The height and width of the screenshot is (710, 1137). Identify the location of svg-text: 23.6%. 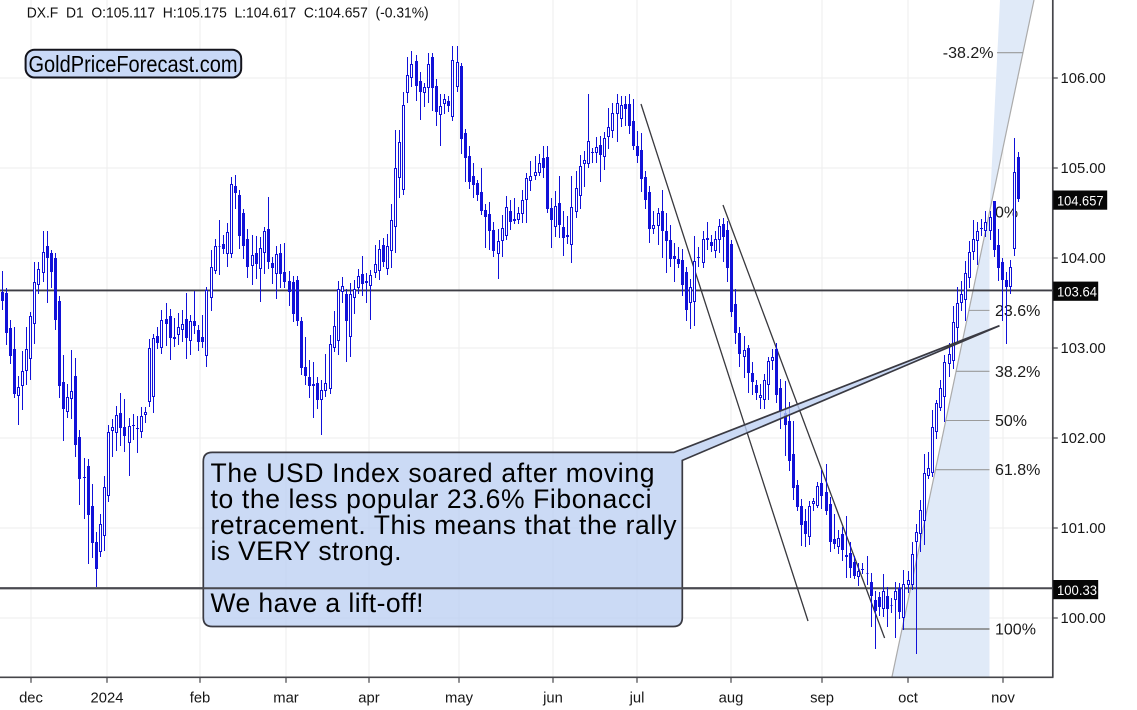
(1017, 311).